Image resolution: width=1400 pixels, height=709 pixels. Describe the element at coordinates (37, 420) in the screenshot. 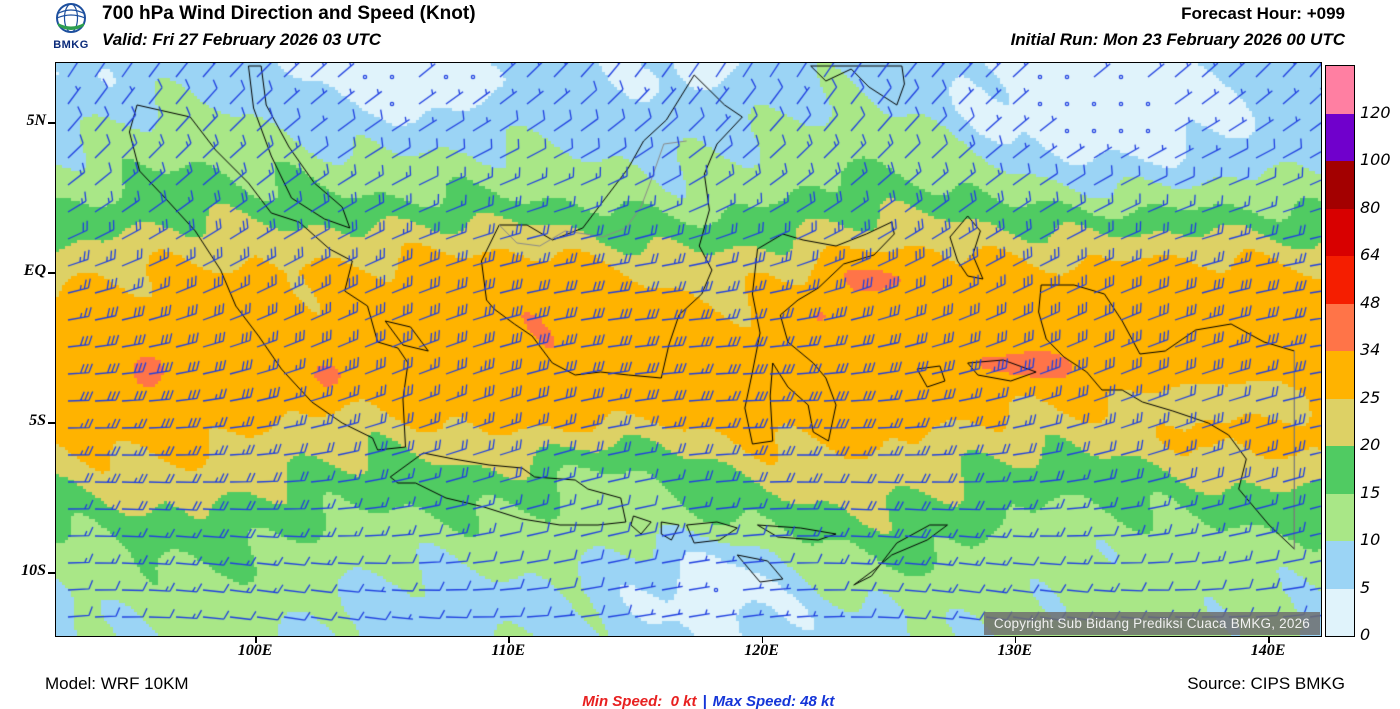

I see `lat-axis-label: 5S` at that location.